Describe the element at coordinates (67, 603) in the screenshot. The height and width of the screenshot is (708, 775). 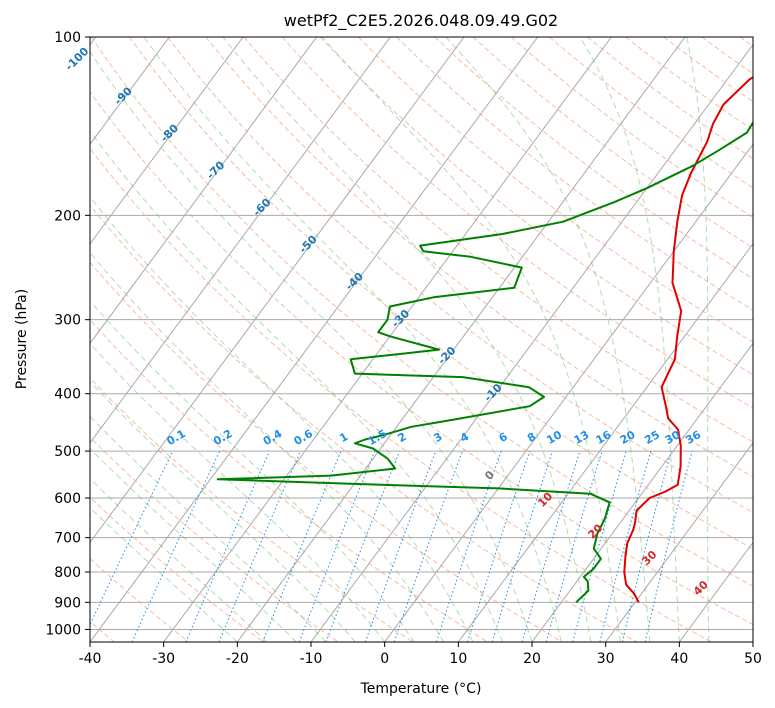
I see `y-tick-label: 900` at that location.